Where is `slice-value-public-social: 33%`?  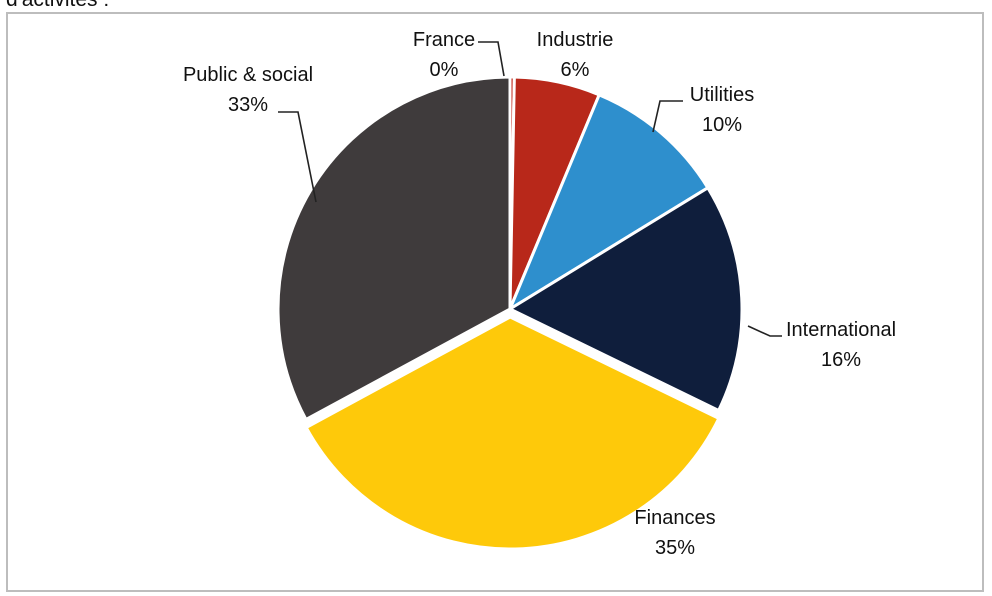
slice-value-public-social: 33% is located at coordinates (248, 105).